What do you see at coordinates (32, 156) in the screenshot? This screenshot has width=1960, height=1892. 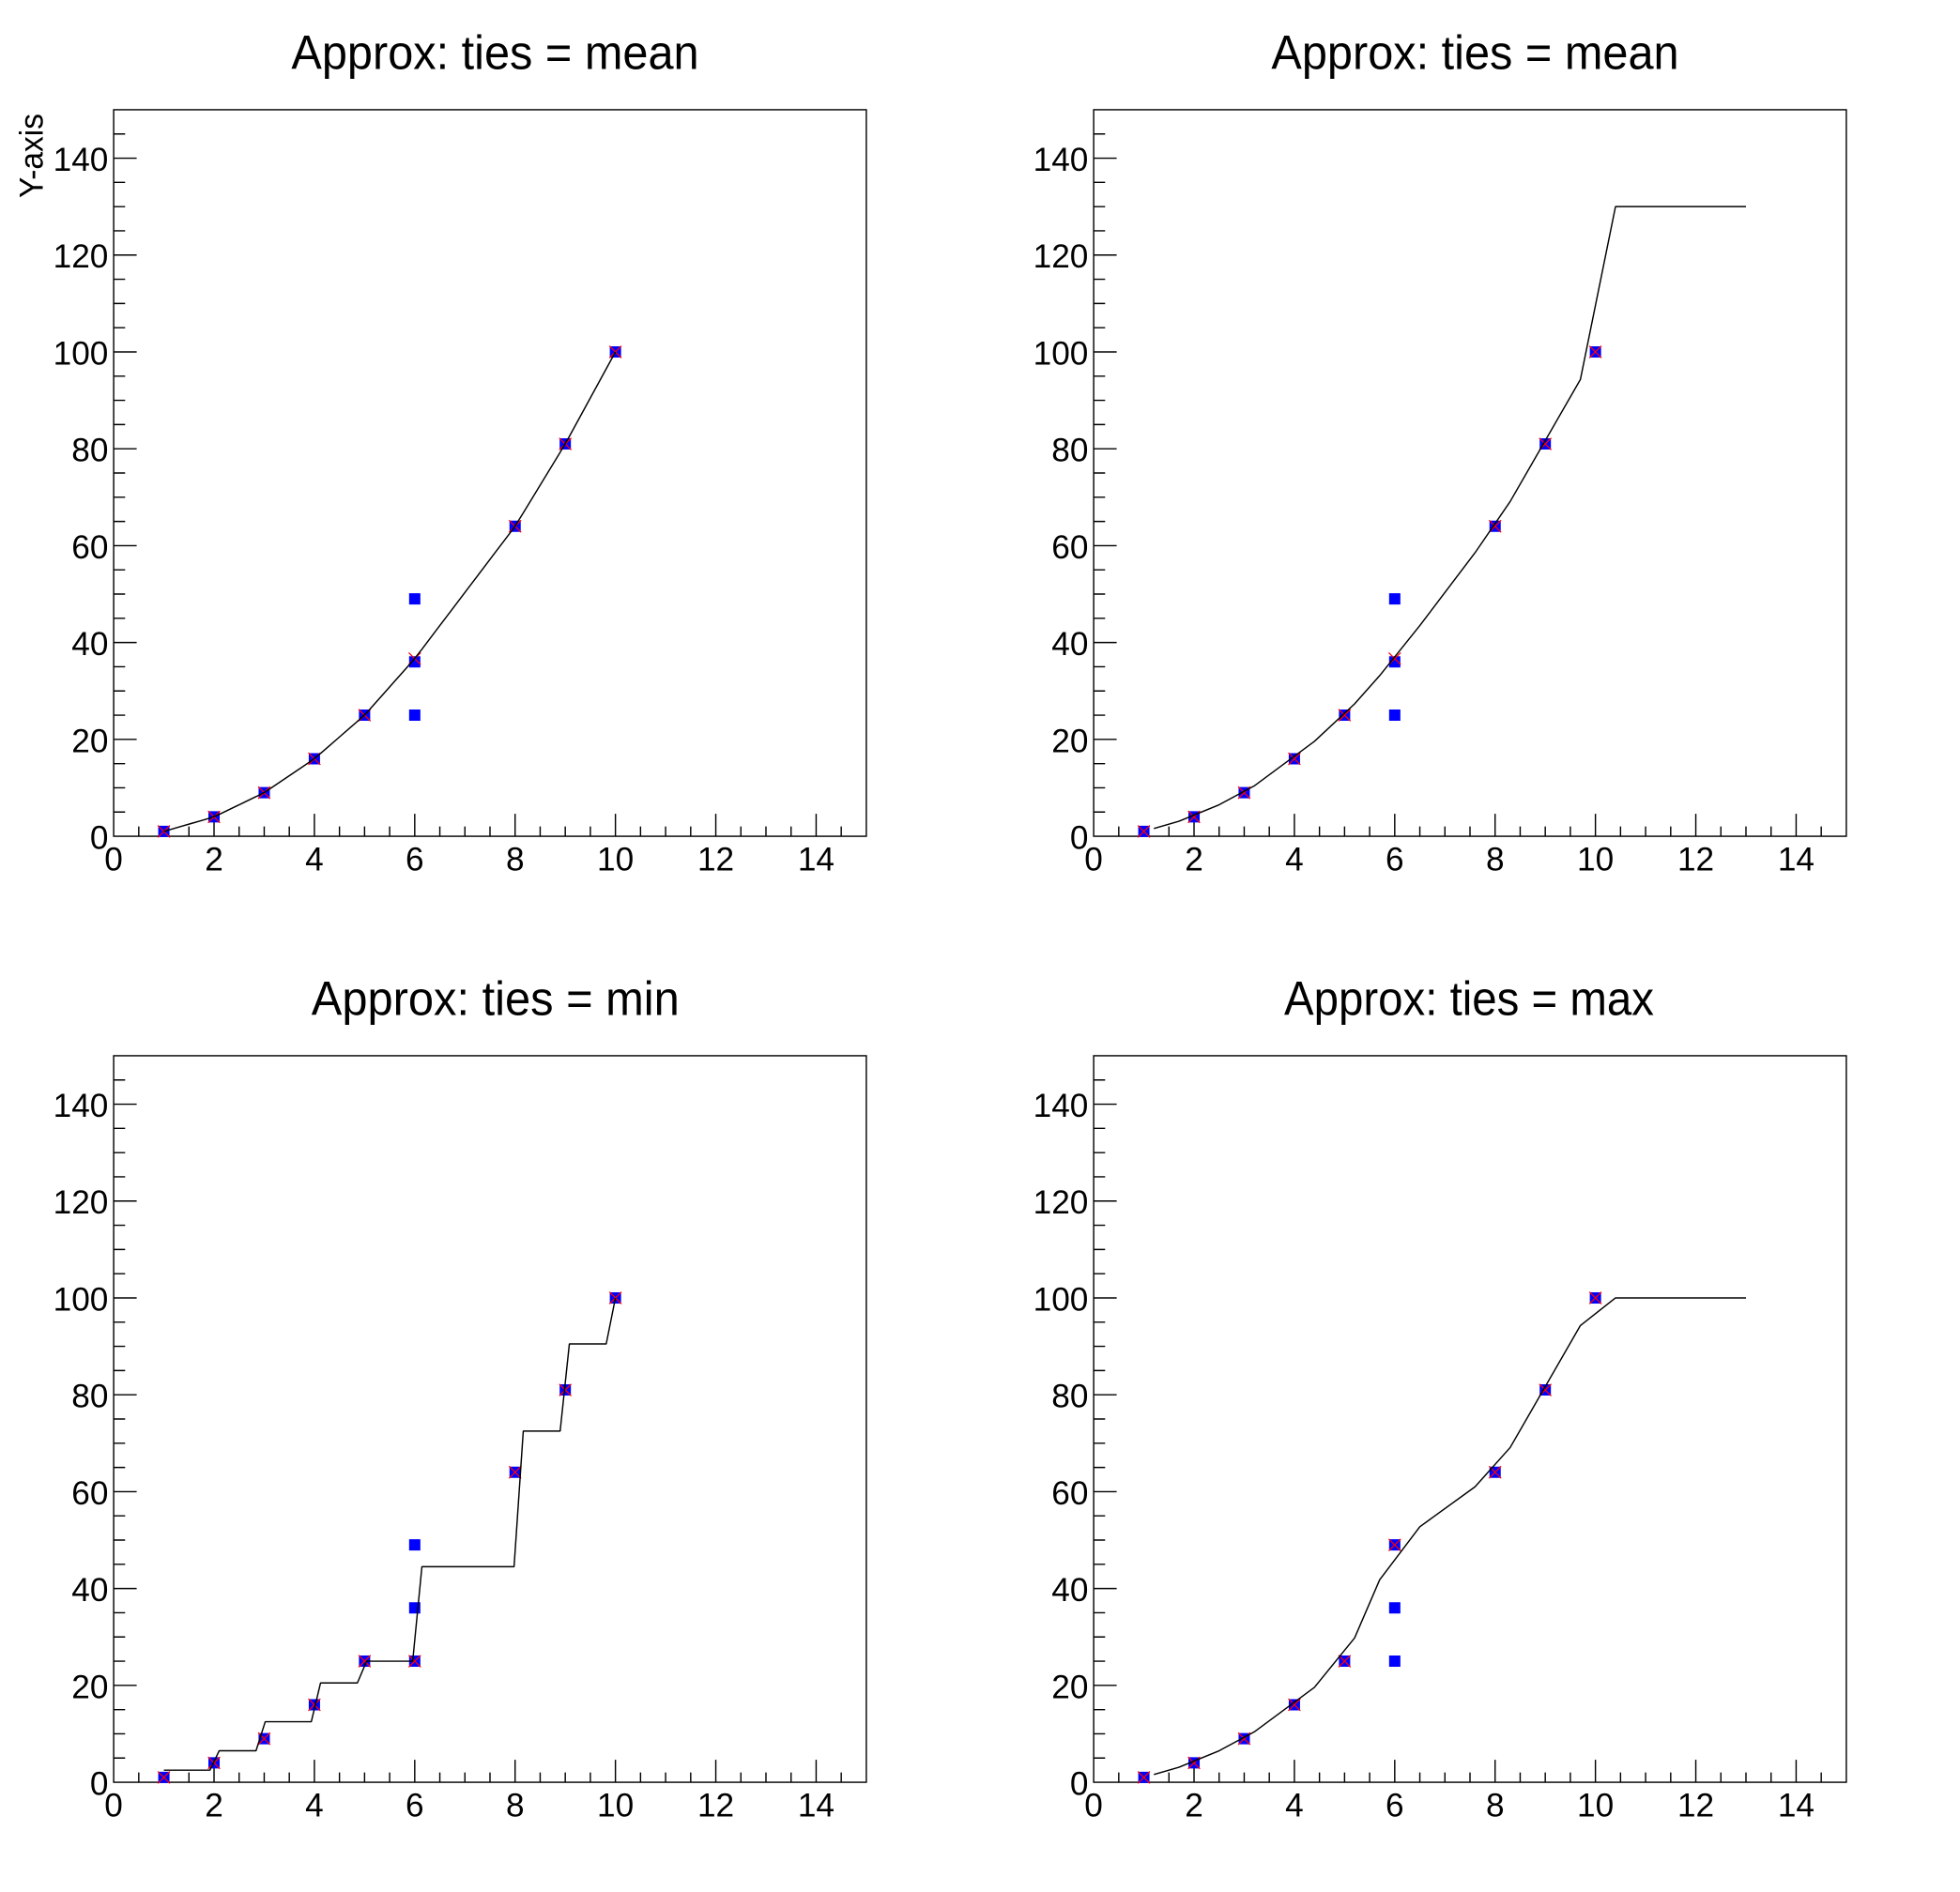 I see `svg-text: Y-axis` at bounding box center [32, 156].